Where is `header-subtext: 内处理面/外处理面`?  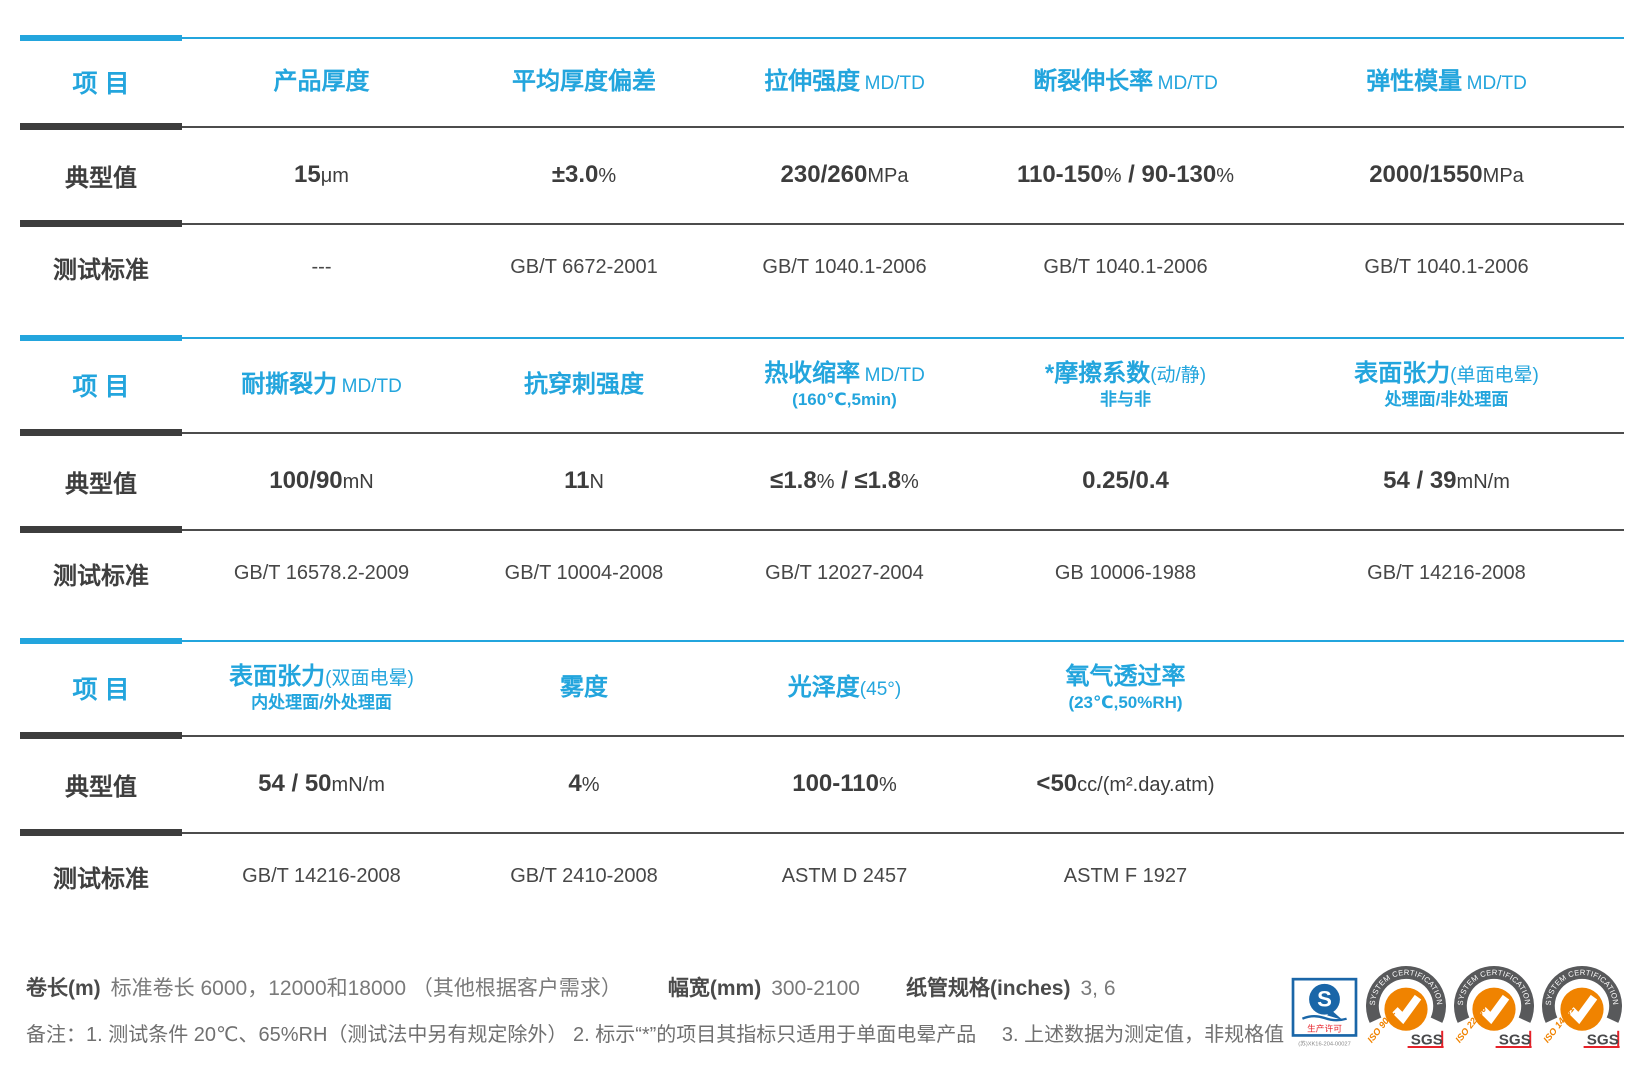 header-subtext: 内处理面/外处理面 is located at coordinates (321, 702).